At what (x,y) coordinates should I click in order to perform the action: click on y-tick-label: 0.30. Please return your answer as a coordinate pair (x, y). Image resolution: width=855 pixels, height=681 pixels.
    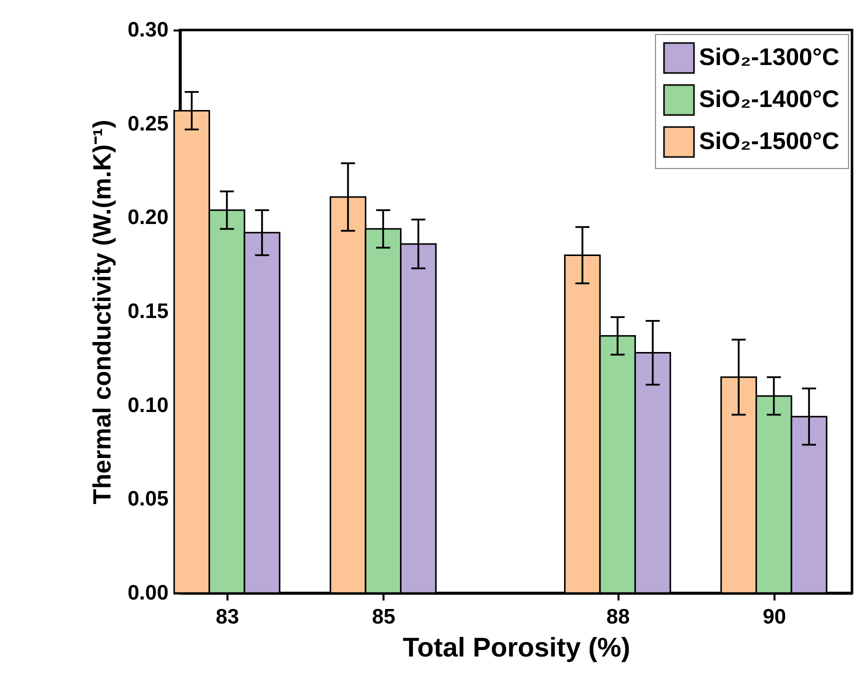
    Looking at the image, I should click on (148, 30).